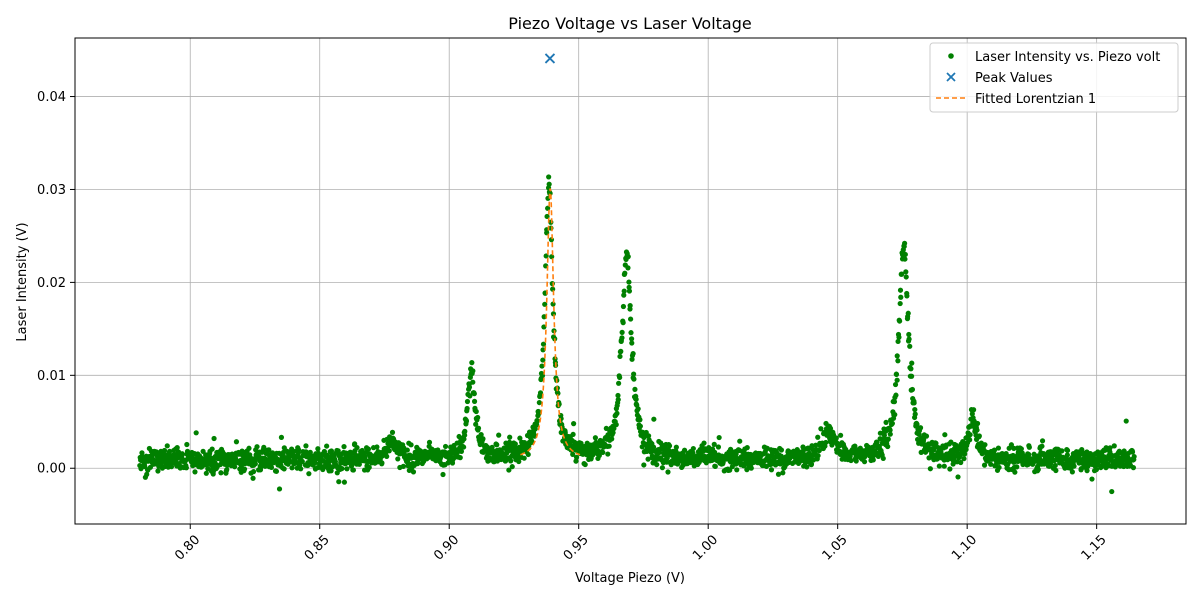 This screenshot has width=1200, height=600. Describe the element at coordinates (51, 190) in the screenshot. I see `y-tick-label: 0.03` at that location.